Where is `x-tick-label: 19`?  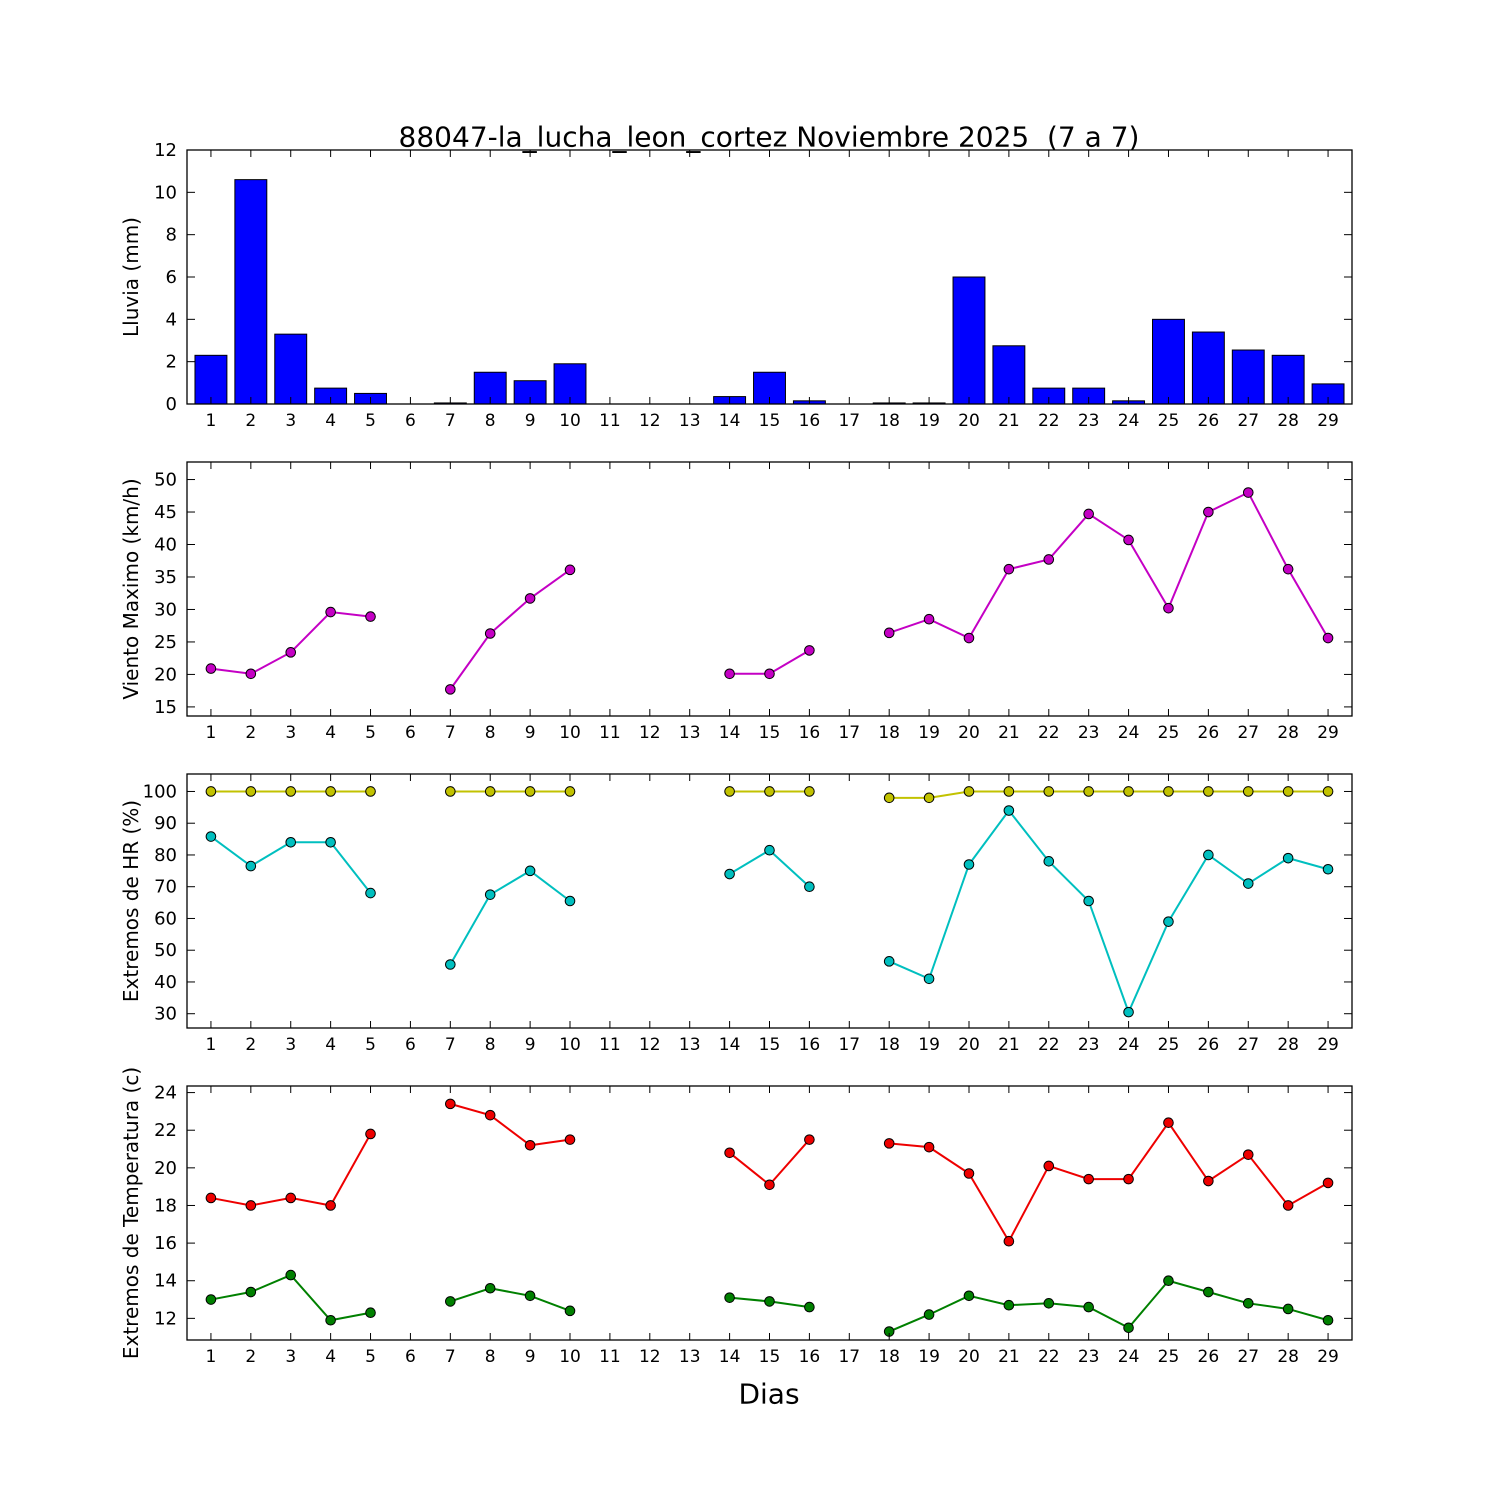 x-tick-label: 19 is located at coordinates (929, 421).